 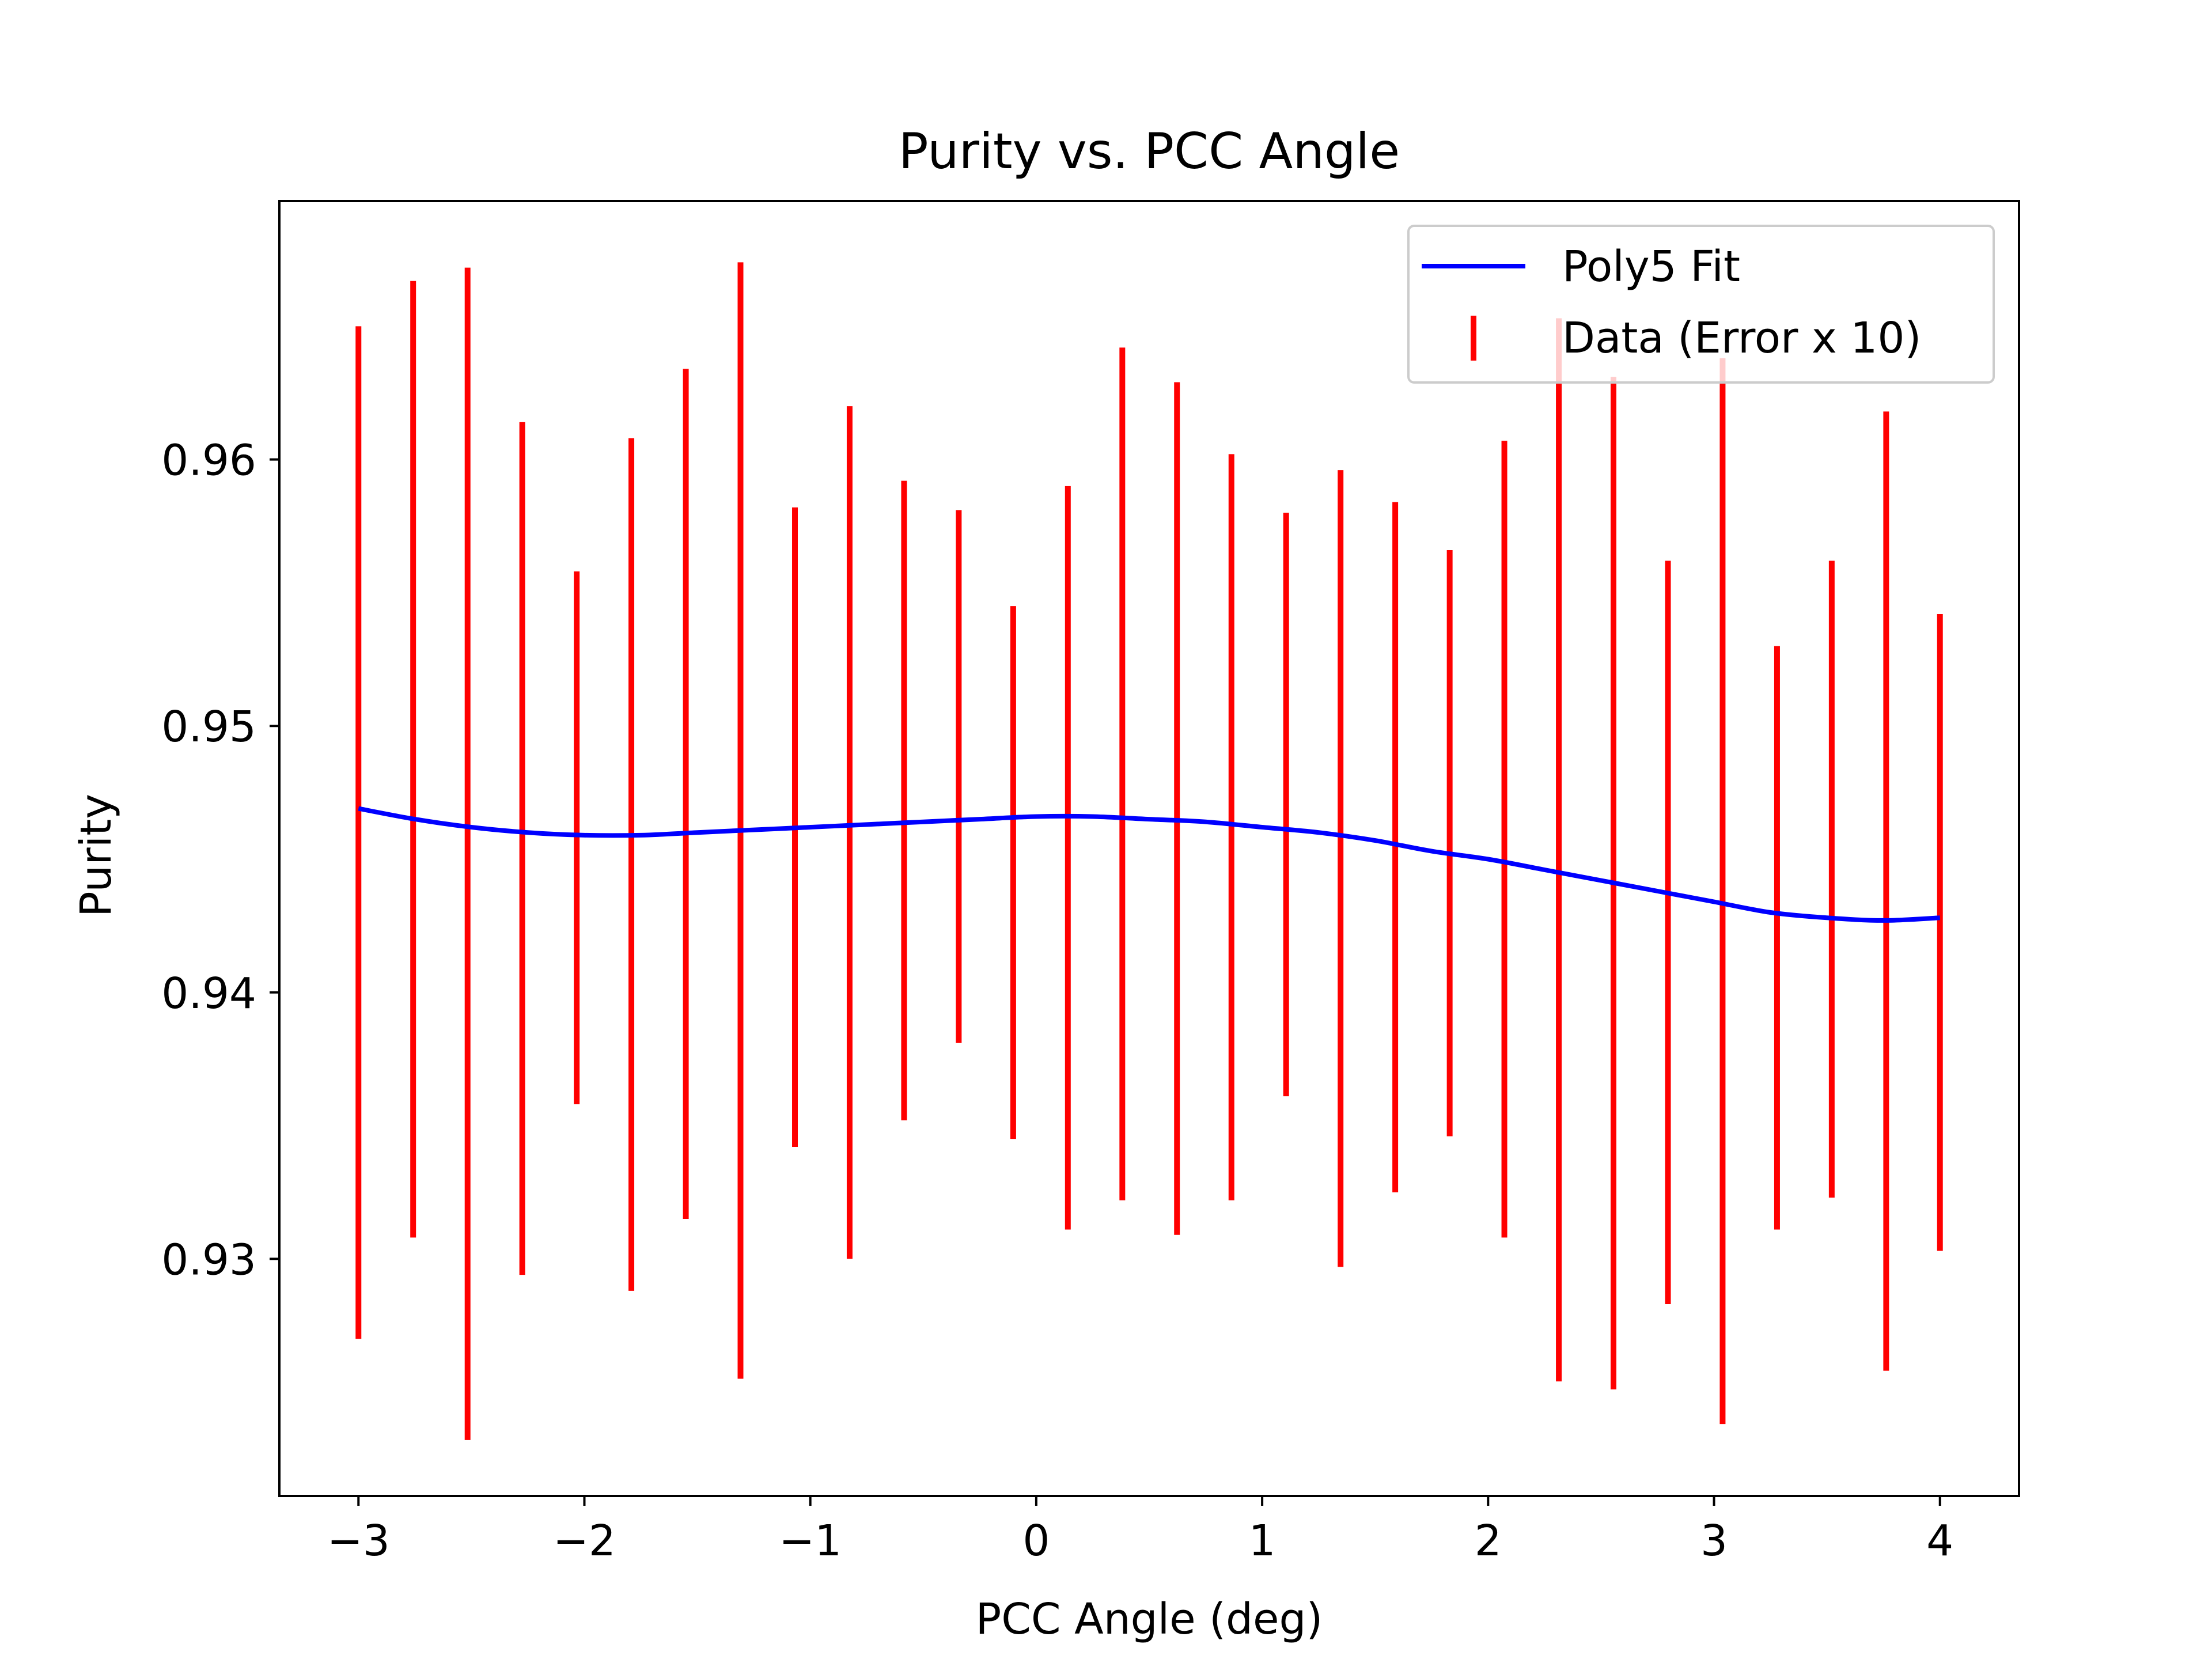 I want to click on x-axis-label: PCC Angle (deg), so click(x=1149, y=1619).